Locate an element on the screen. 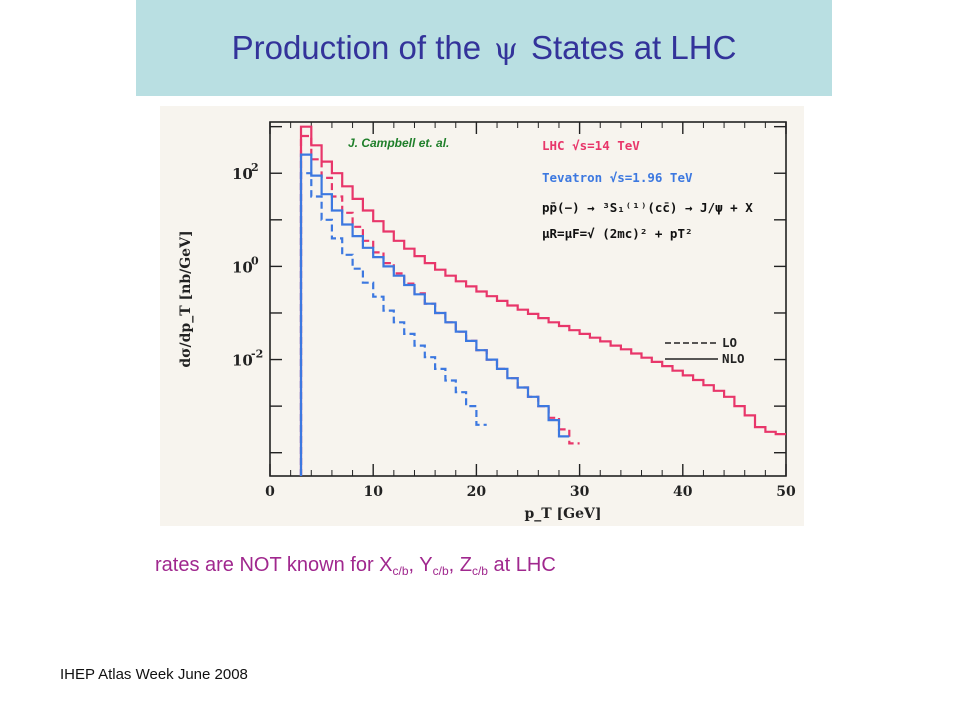 This screenshot has height=720, width=960. x-tick-label: 50 is located at coordinates (786, 492).